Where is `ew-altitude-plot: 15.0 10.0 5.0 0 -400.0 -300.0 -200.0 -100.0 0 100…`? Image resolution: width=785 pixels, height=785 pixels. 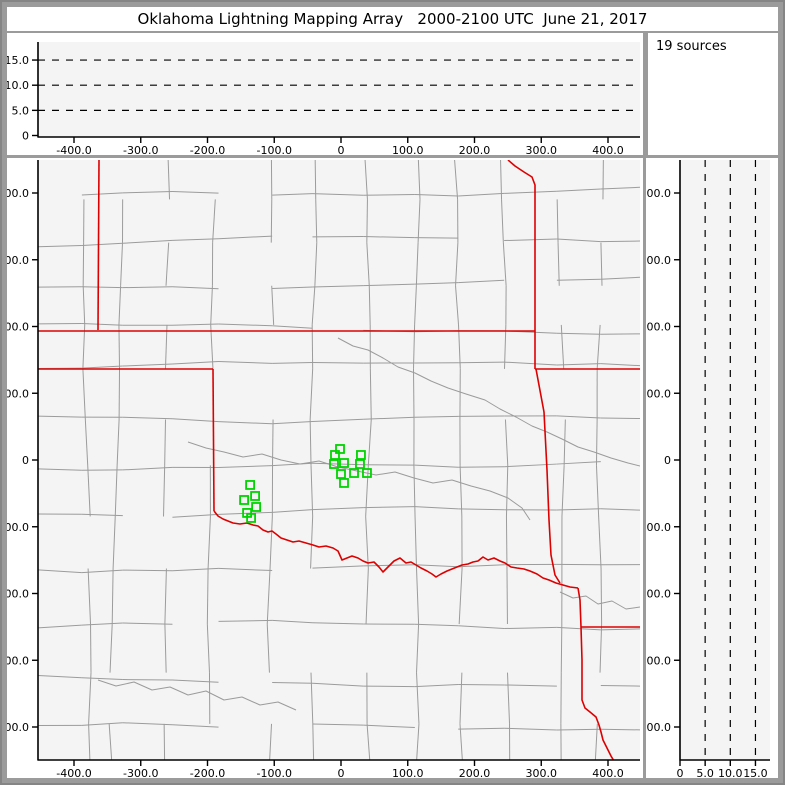
ew-altitude-plot: 15.0 10.0 5.0 0 -400.0 -300.0 -200.0 -100.0 0 100… is located at coordinates (325, 94).